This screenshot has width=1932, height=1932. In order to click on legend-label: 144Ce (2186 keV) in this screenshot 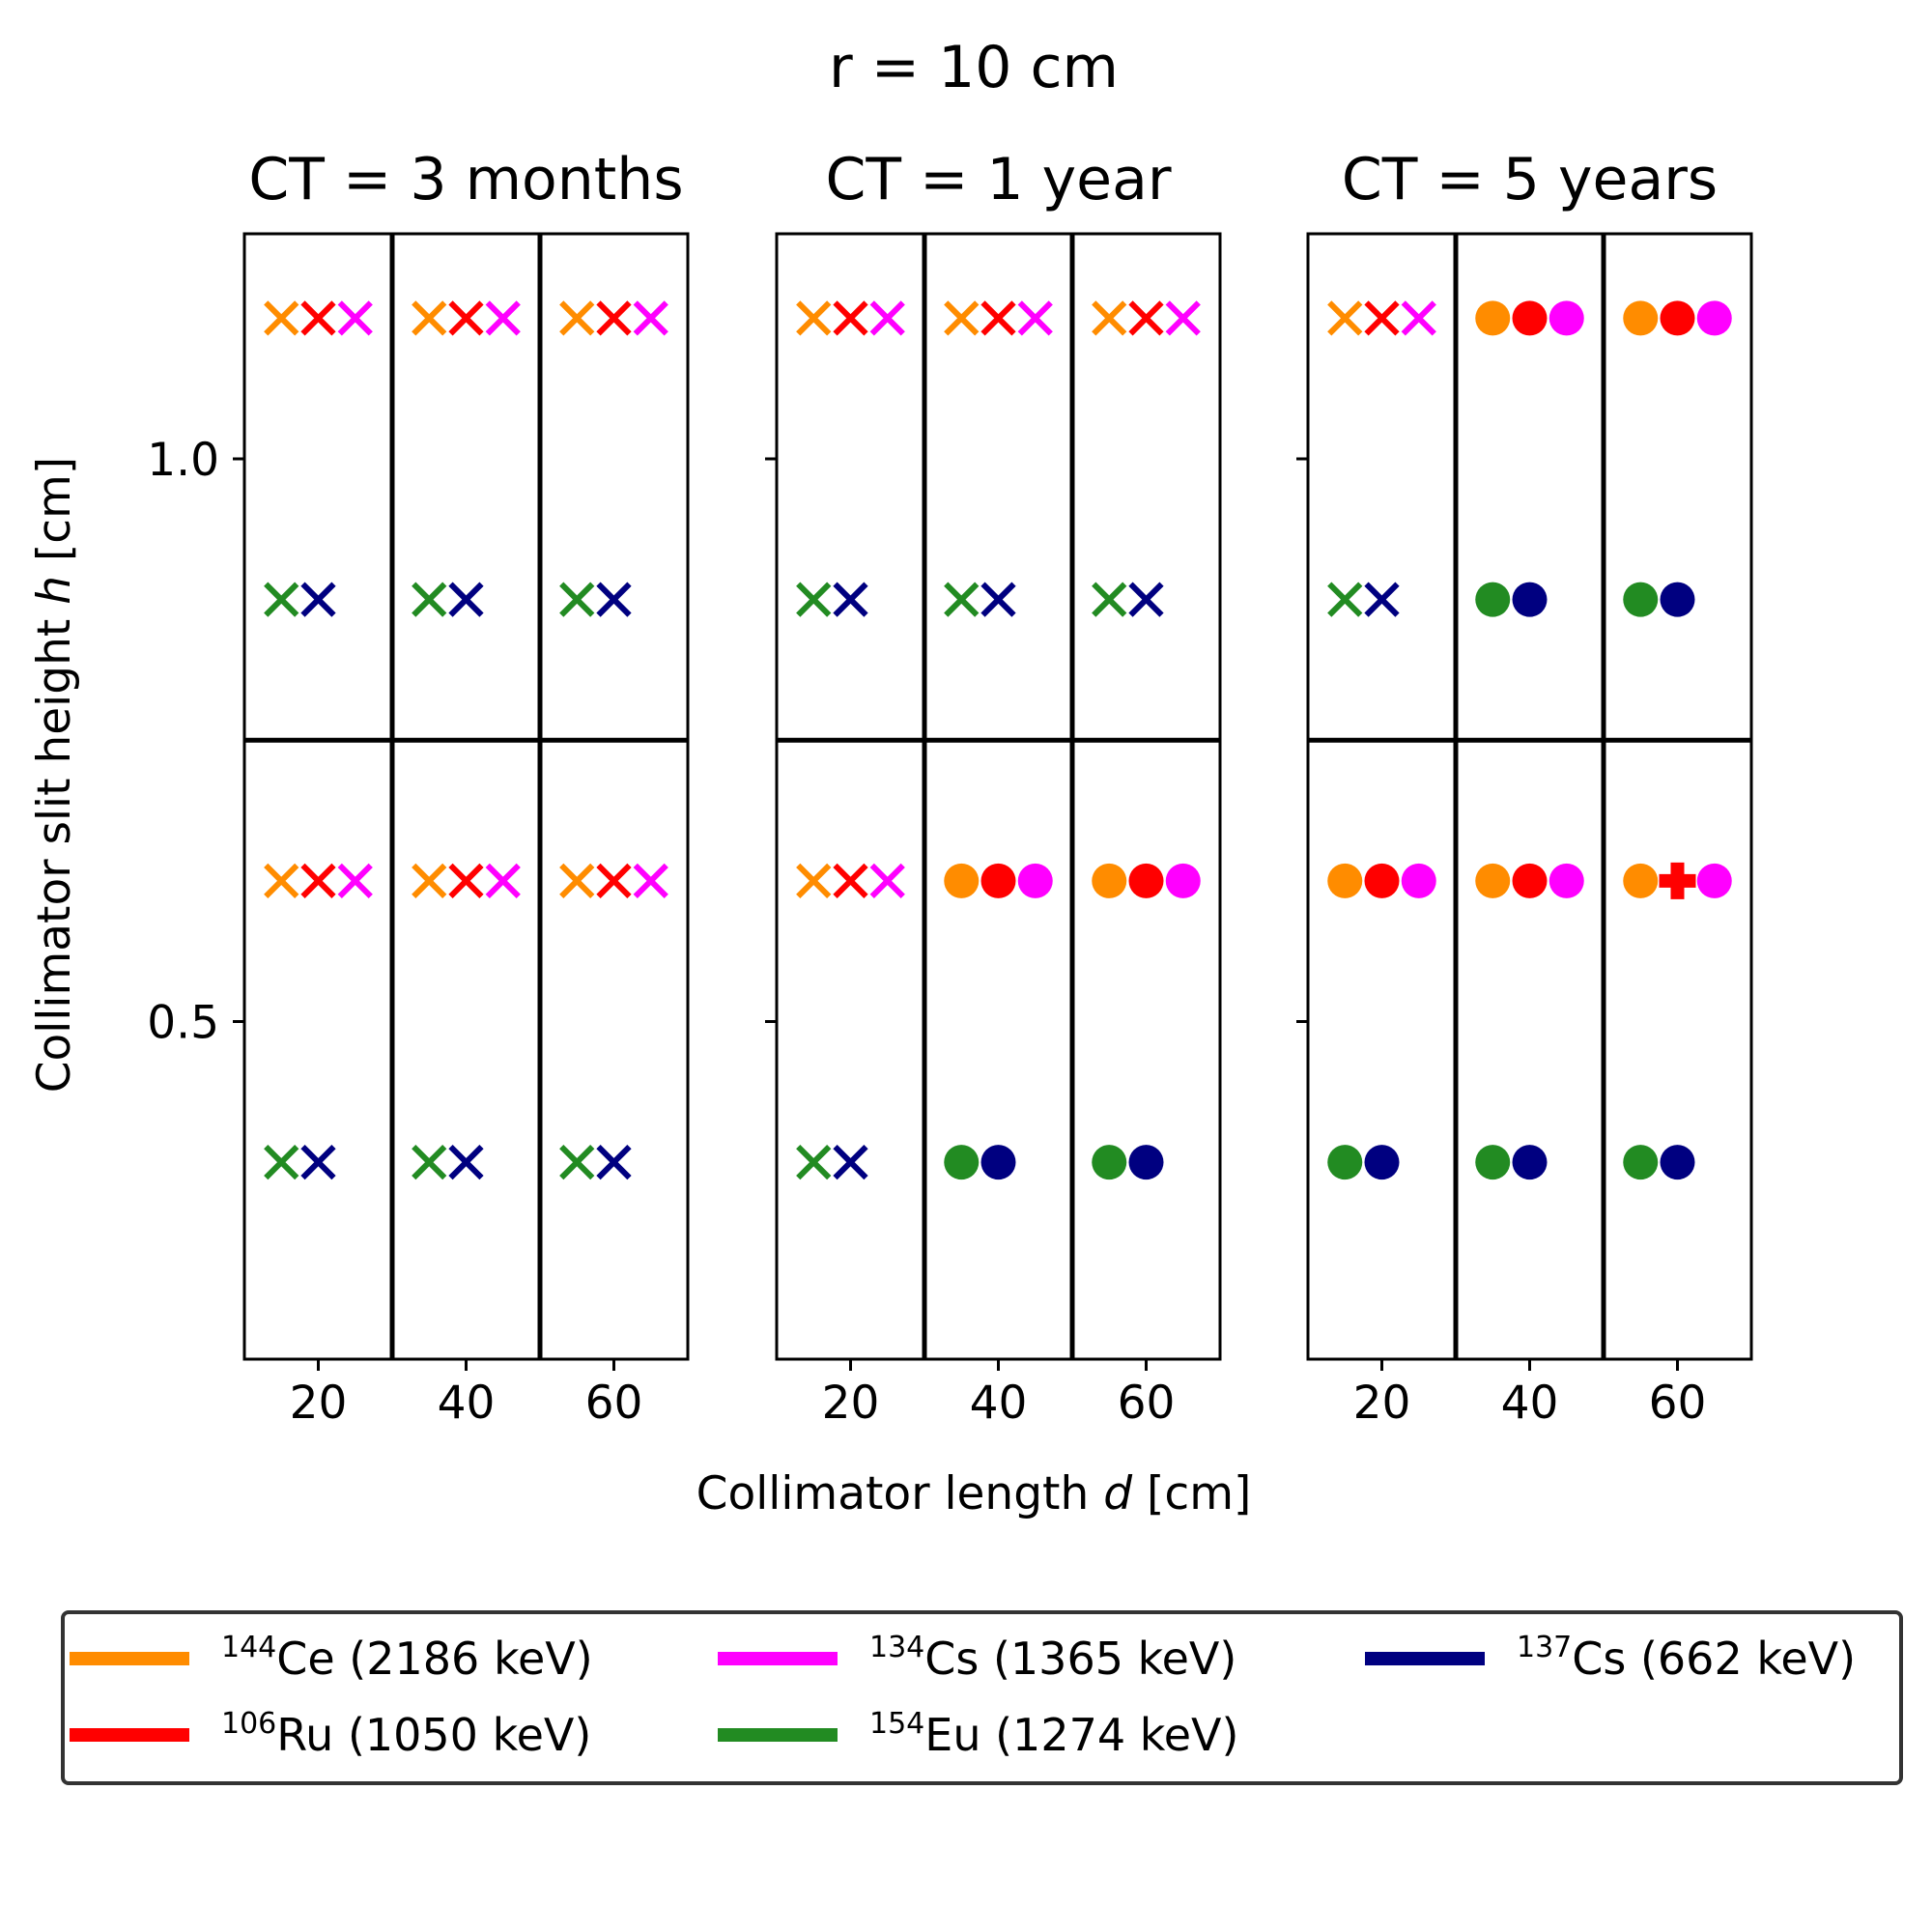, I will do `click(407, 1658)`.